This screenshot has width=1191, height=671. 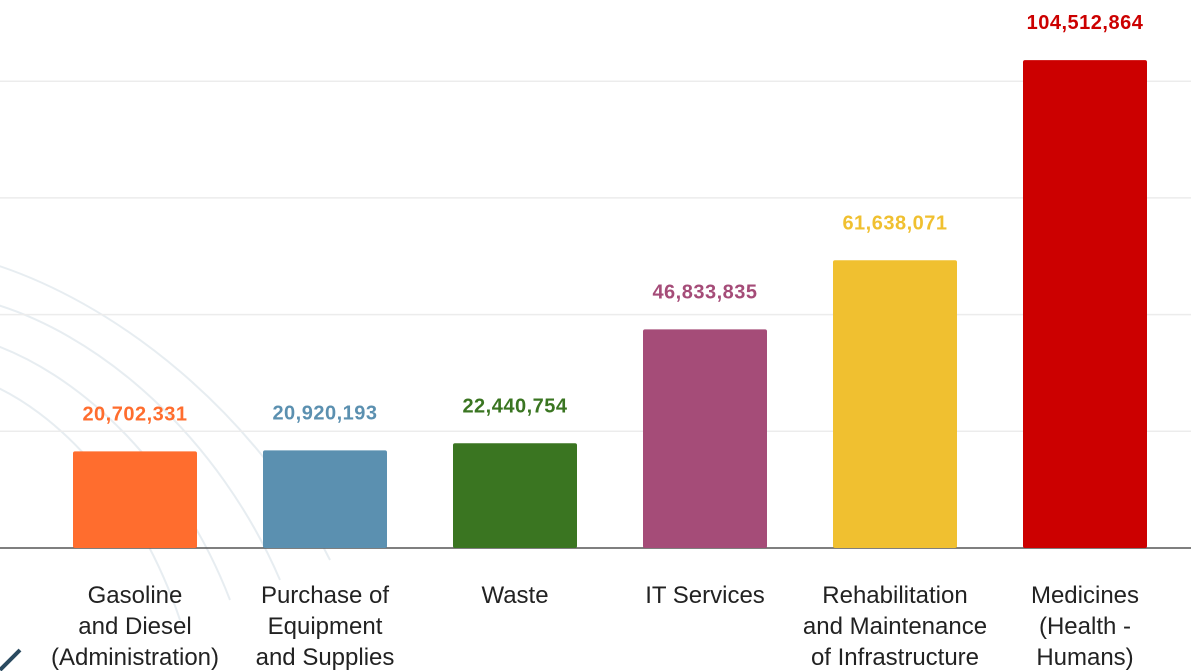 What do you see at coordinates (324, 413) in the screenshot?
I see `value-label: 20,920,193` at bounding box center [324, 413].